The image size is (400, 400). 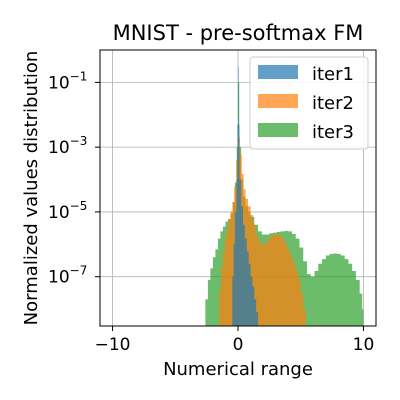 What do you see at coordinates (67, 81) in the screenshot?
I see `y-tick-label: 10⁻¹` at bounding box center [67, 81].